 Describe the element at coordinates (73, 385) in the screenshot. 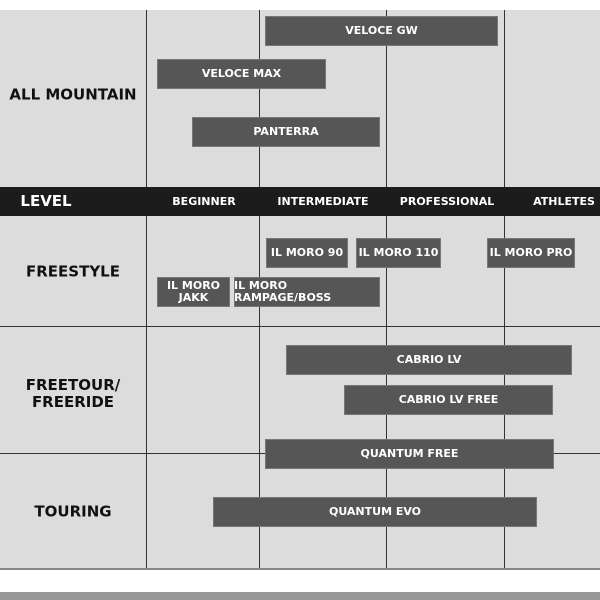

I see `line: FREETOUR/` at that location.